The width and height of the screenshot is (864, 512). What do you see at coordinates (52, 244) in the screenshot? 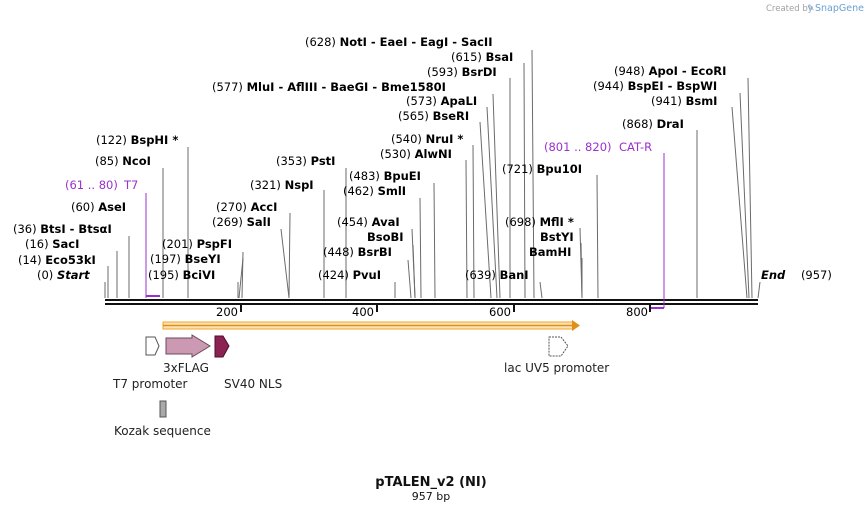
I see `site-label: (16) SacI` at bounding box center [52, 244].